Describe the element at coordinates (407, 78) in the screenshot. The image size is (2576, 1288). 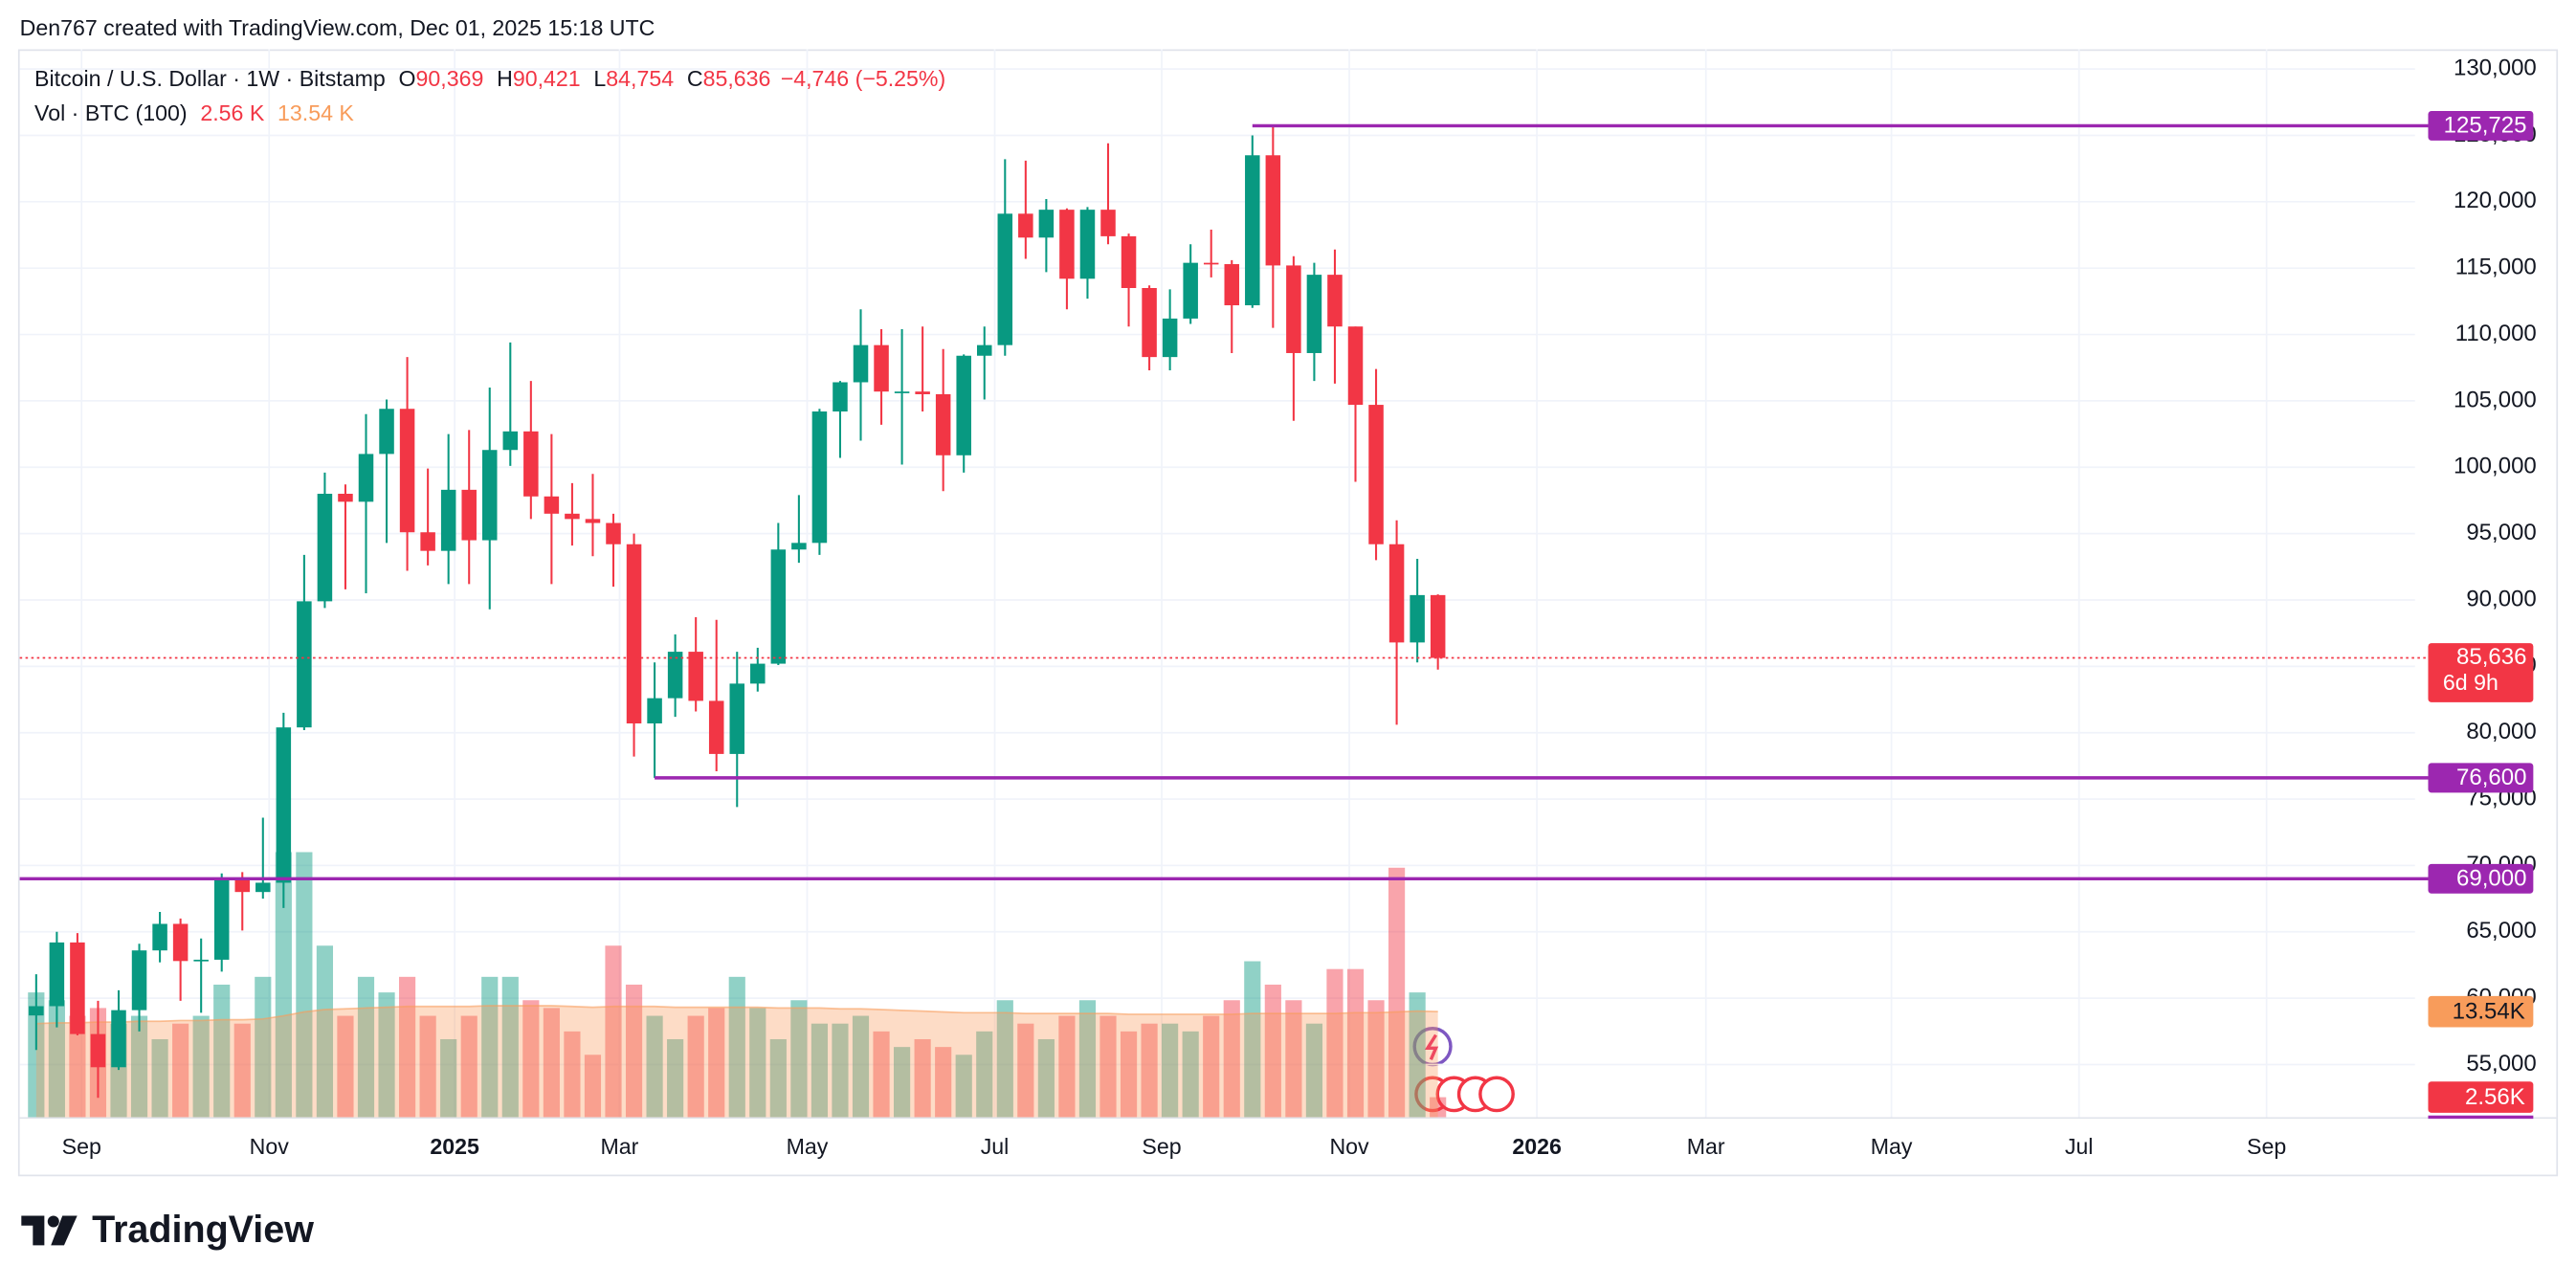
I see `legend-key: O` at that location.